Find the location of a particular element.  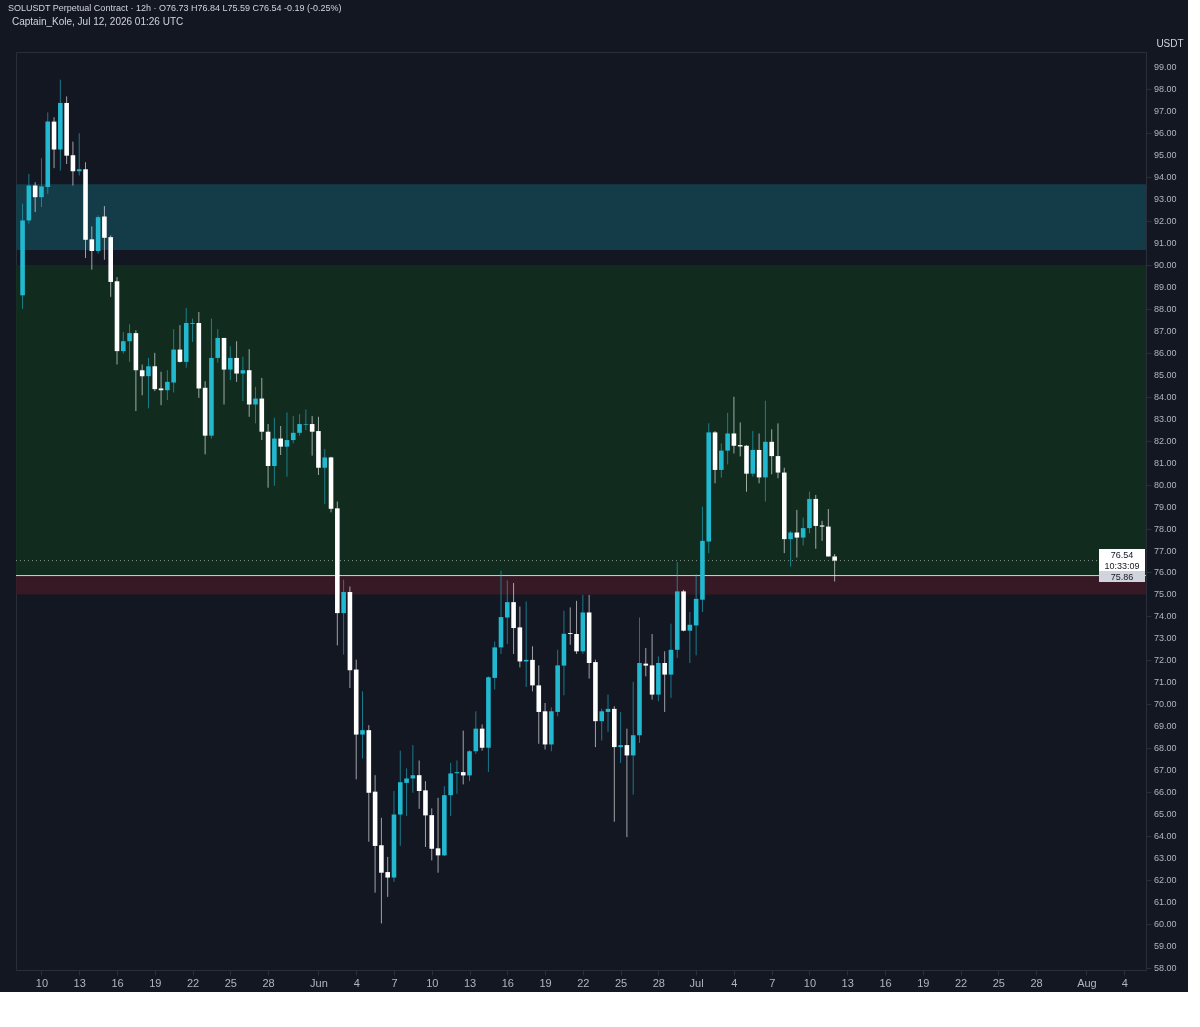

y-tick-label: 72.00 is located at coordinates (1165, 660).